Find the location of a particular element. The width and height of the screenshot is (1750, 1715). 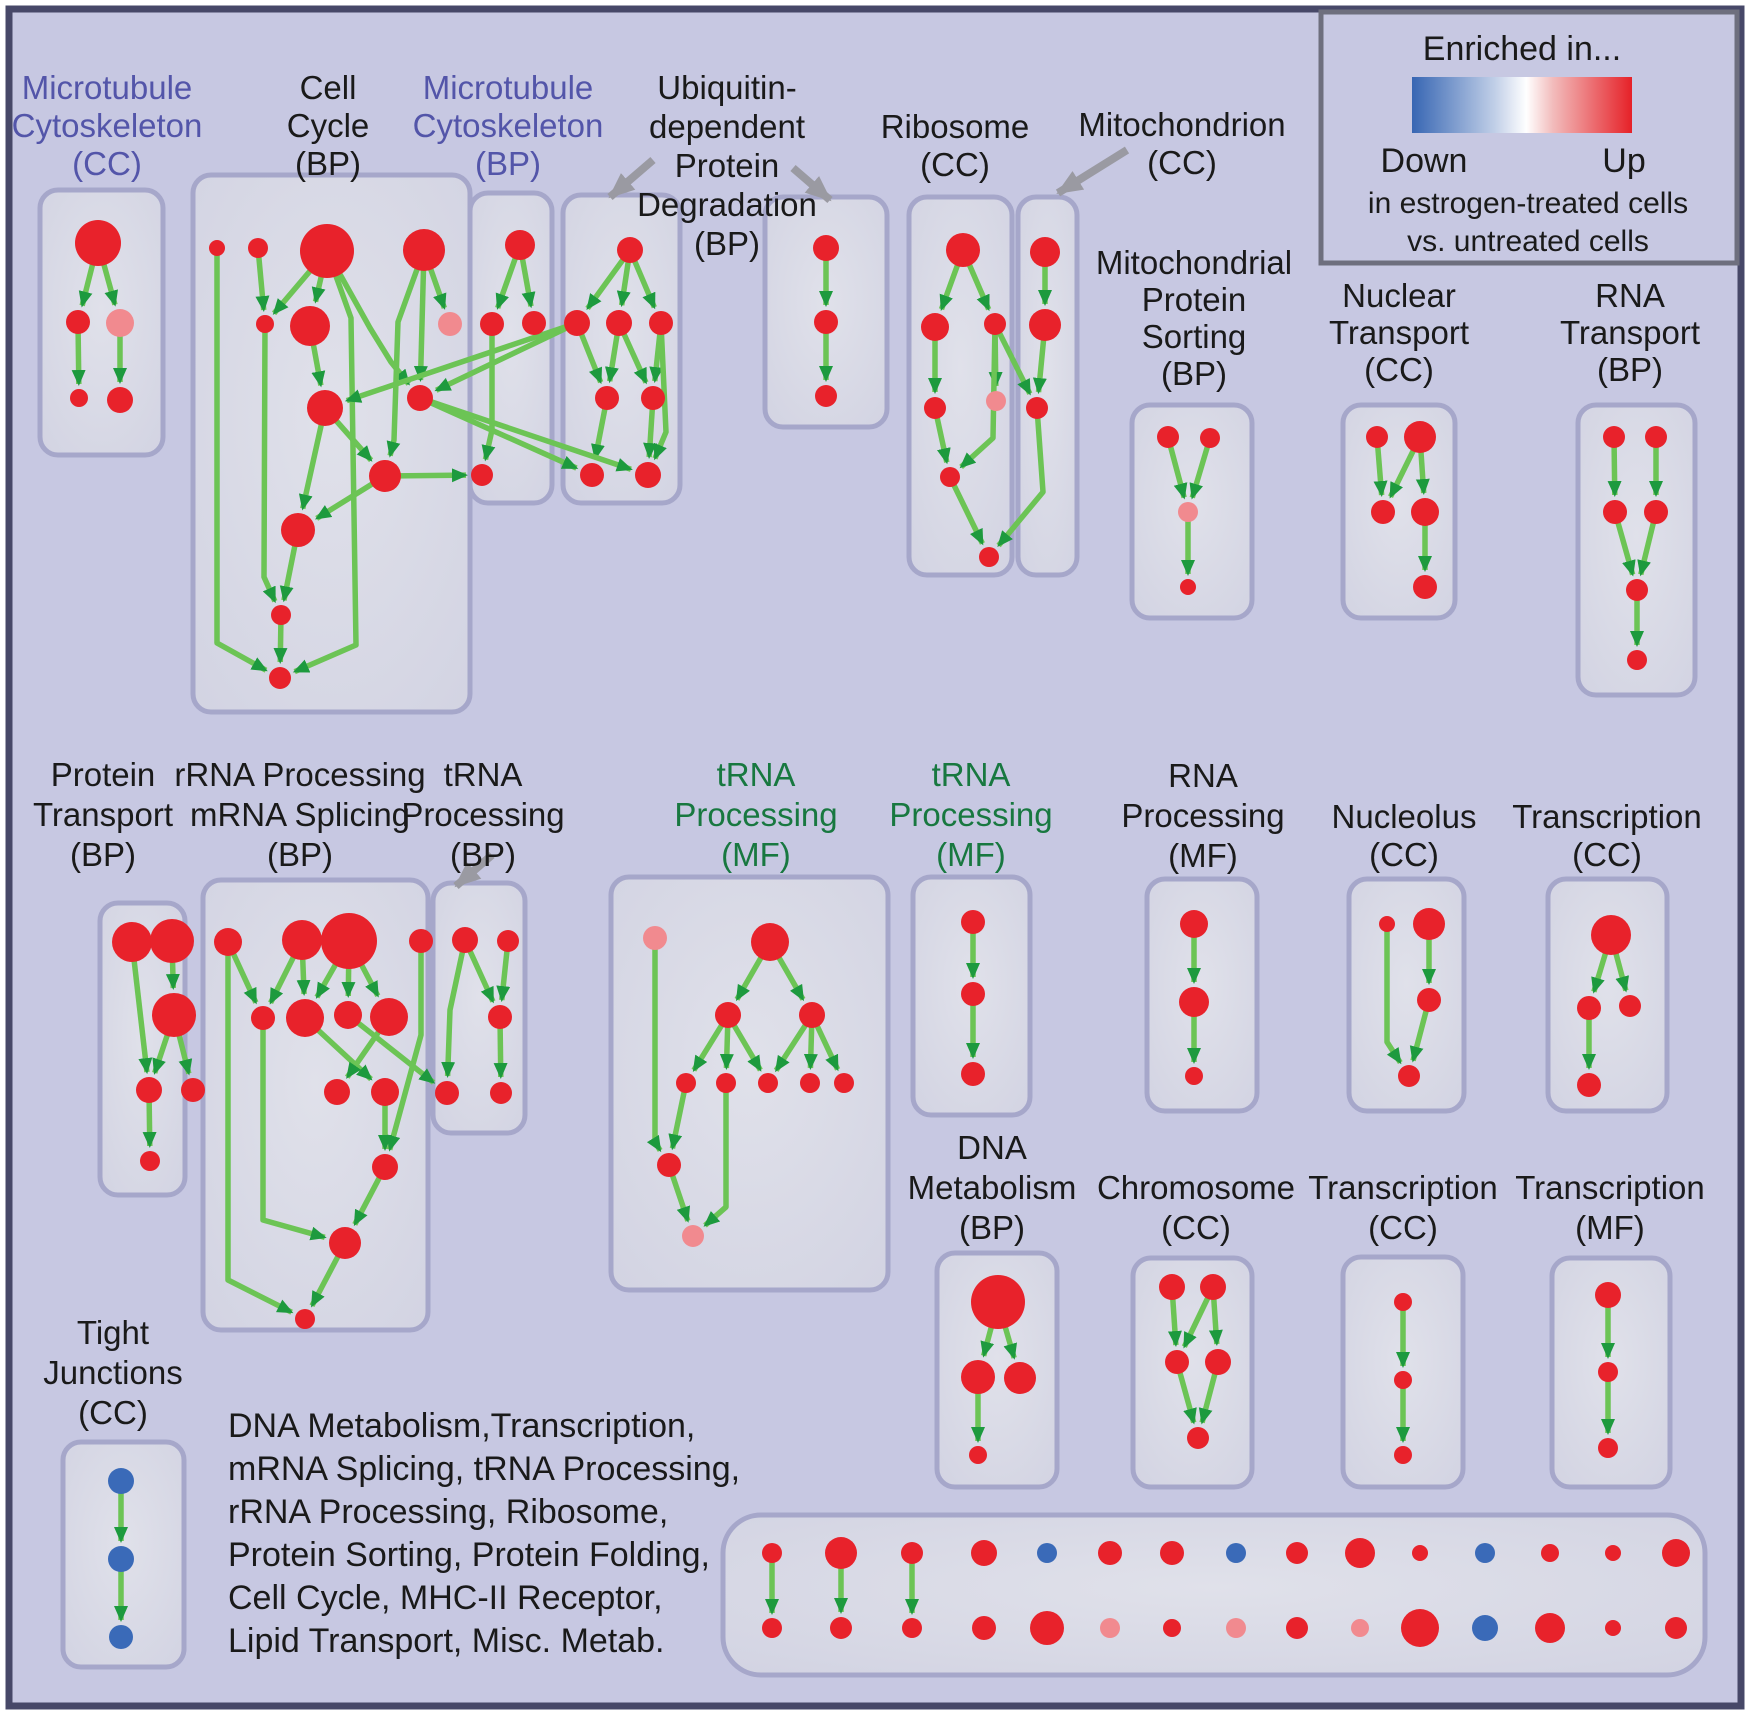

cluster-box-trnamf1 is located at coordinates (749, 1083).